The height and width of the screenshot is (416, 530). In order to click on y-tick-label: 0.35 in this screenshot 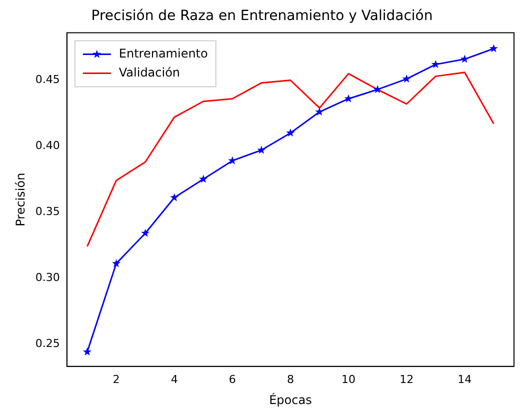, I will do `click(47, 211)`.